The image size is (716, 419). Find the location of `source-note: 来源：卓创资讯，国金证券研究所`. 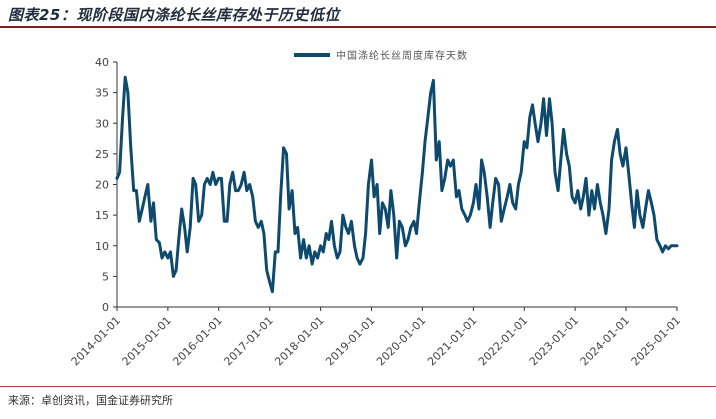

source-note: 来源：卓创资讯，国金证券研究所 is located at coordinates (90, 400).